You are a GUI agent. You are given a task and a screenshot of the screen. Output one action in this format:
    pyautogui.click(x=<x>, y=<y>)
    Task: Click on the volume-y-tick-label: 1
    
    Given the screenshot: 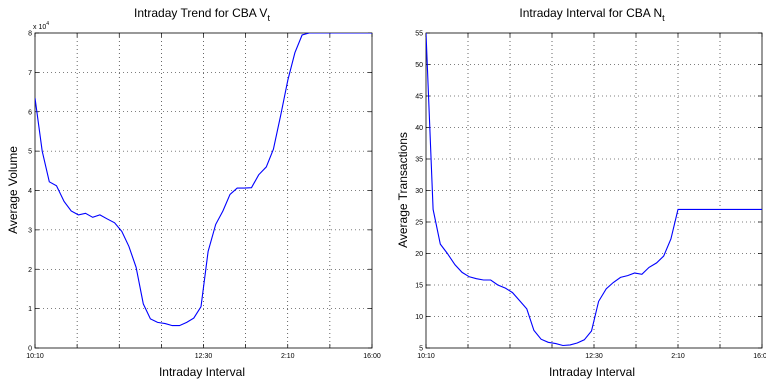 What is the action you would take?
    pyautogui.click(x=30, y=309)
    